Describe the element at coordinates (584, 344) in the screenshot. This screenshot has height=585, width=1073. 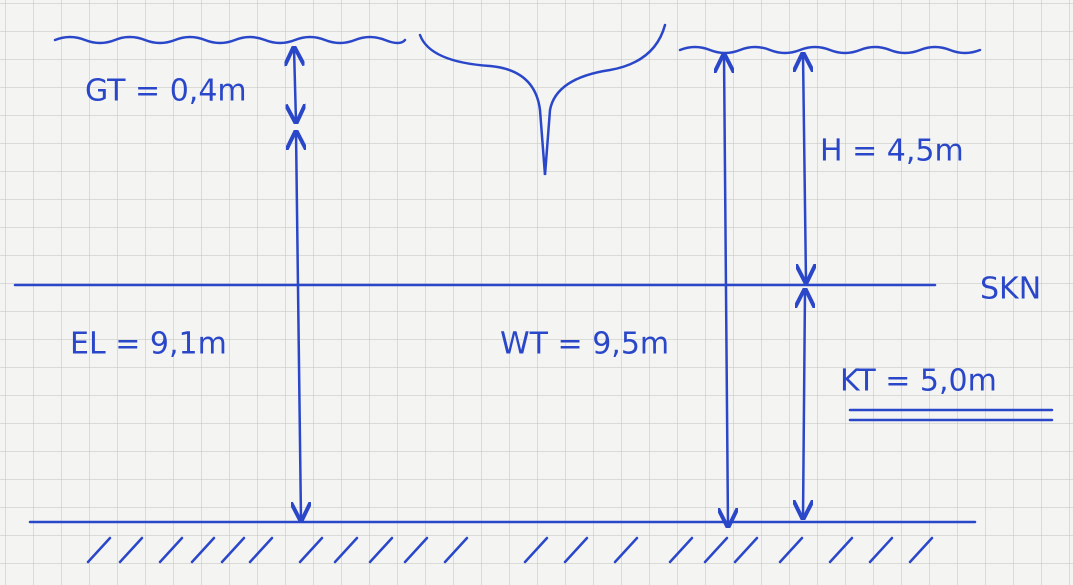
I see `wt-label: WT = 9,5m` at that location.